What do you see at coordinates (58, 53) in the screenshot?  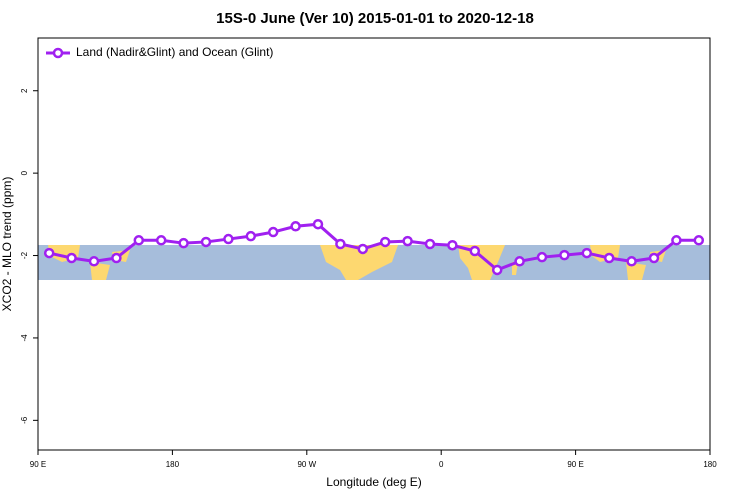 I see `legend-marker` at bounding box center [58, 53].